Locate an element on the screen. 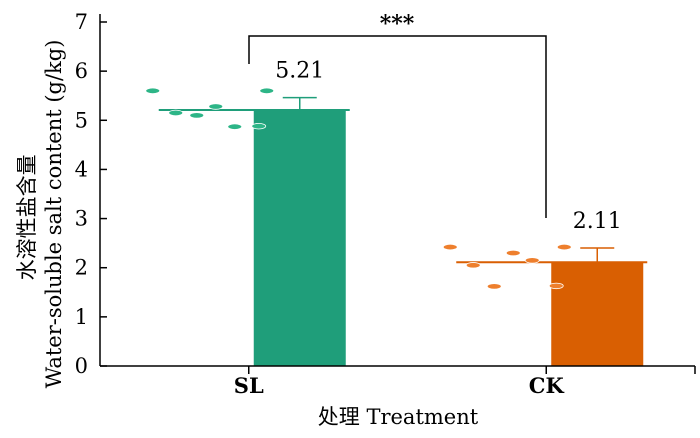 Image resolution: width=700 pixels, height=438 pixels. y-axis-title-en: Water-soluble salt content (g/kg) is located at coordinates (54, 214).